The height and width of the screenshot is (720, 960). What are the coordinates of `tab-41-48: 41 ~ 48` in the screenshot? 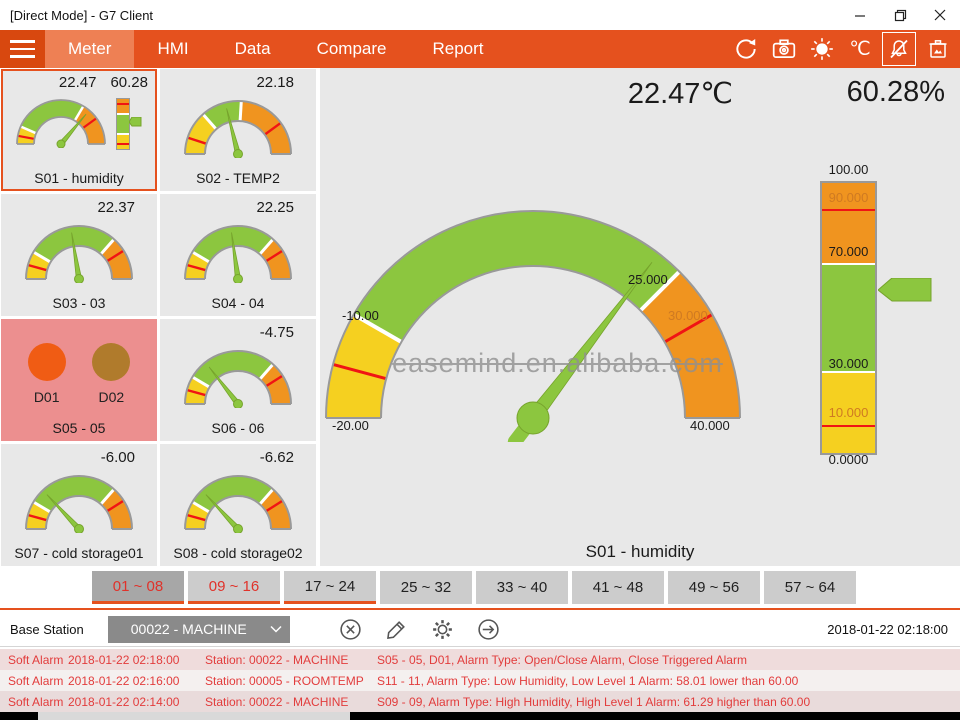 It's located at (618, 587).